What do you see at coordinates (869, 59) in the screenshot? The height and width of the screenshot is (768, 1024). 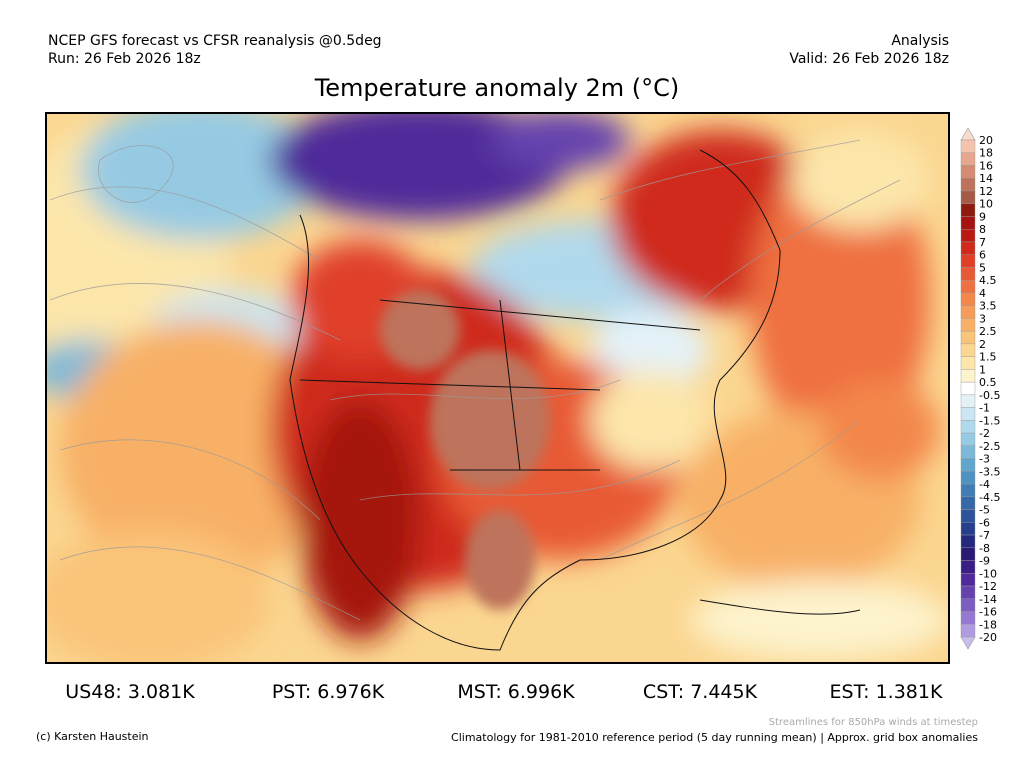 I see `valid-text: Valid: 26 Feb 2026 18z` at bounding box center [869, 59].